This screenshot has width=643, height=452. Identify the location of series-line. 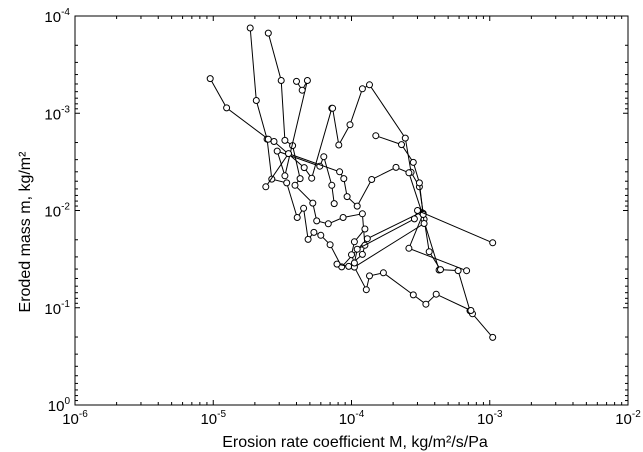
(379, 245).